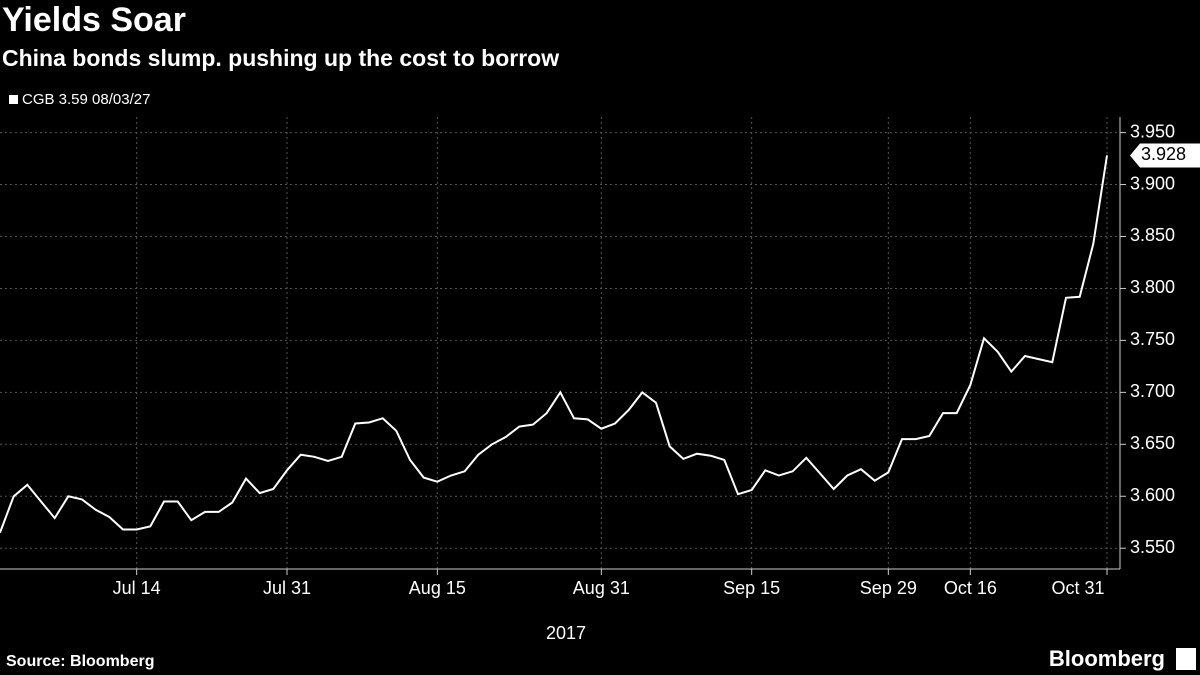 Image resolution: width=1200 pixels, height=675 pixels. What do you see at coordinates (1152, 183) in the screenshot?
I see `y-tick-label: 3.900` at bounding box center [1152, 183].